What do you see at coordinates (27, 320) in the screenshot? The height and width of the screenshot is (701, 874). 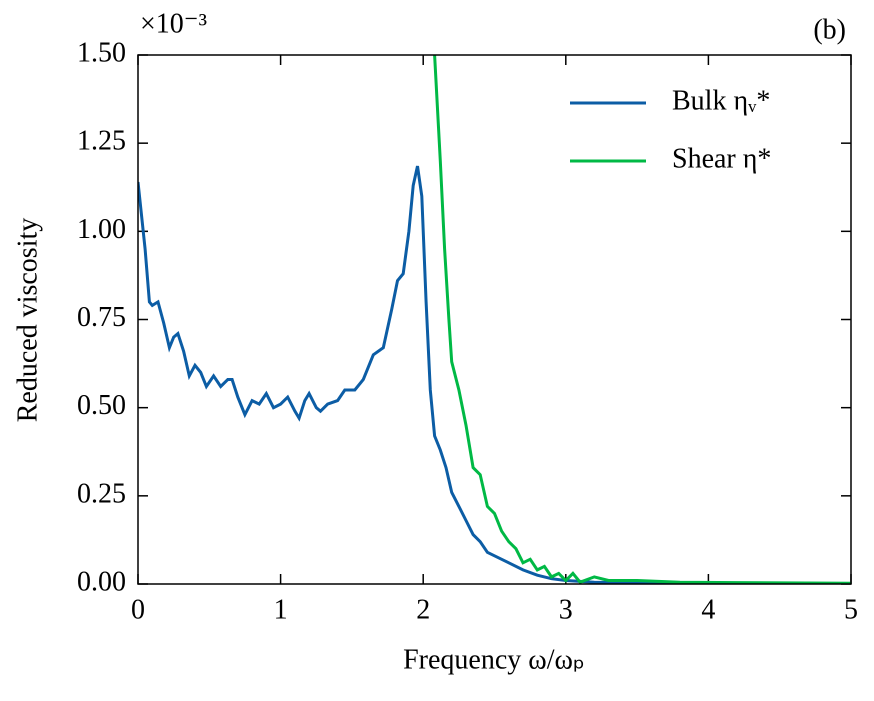 I see `y-axis-label: Reduced viscosity` at bounding box center [27, 320].